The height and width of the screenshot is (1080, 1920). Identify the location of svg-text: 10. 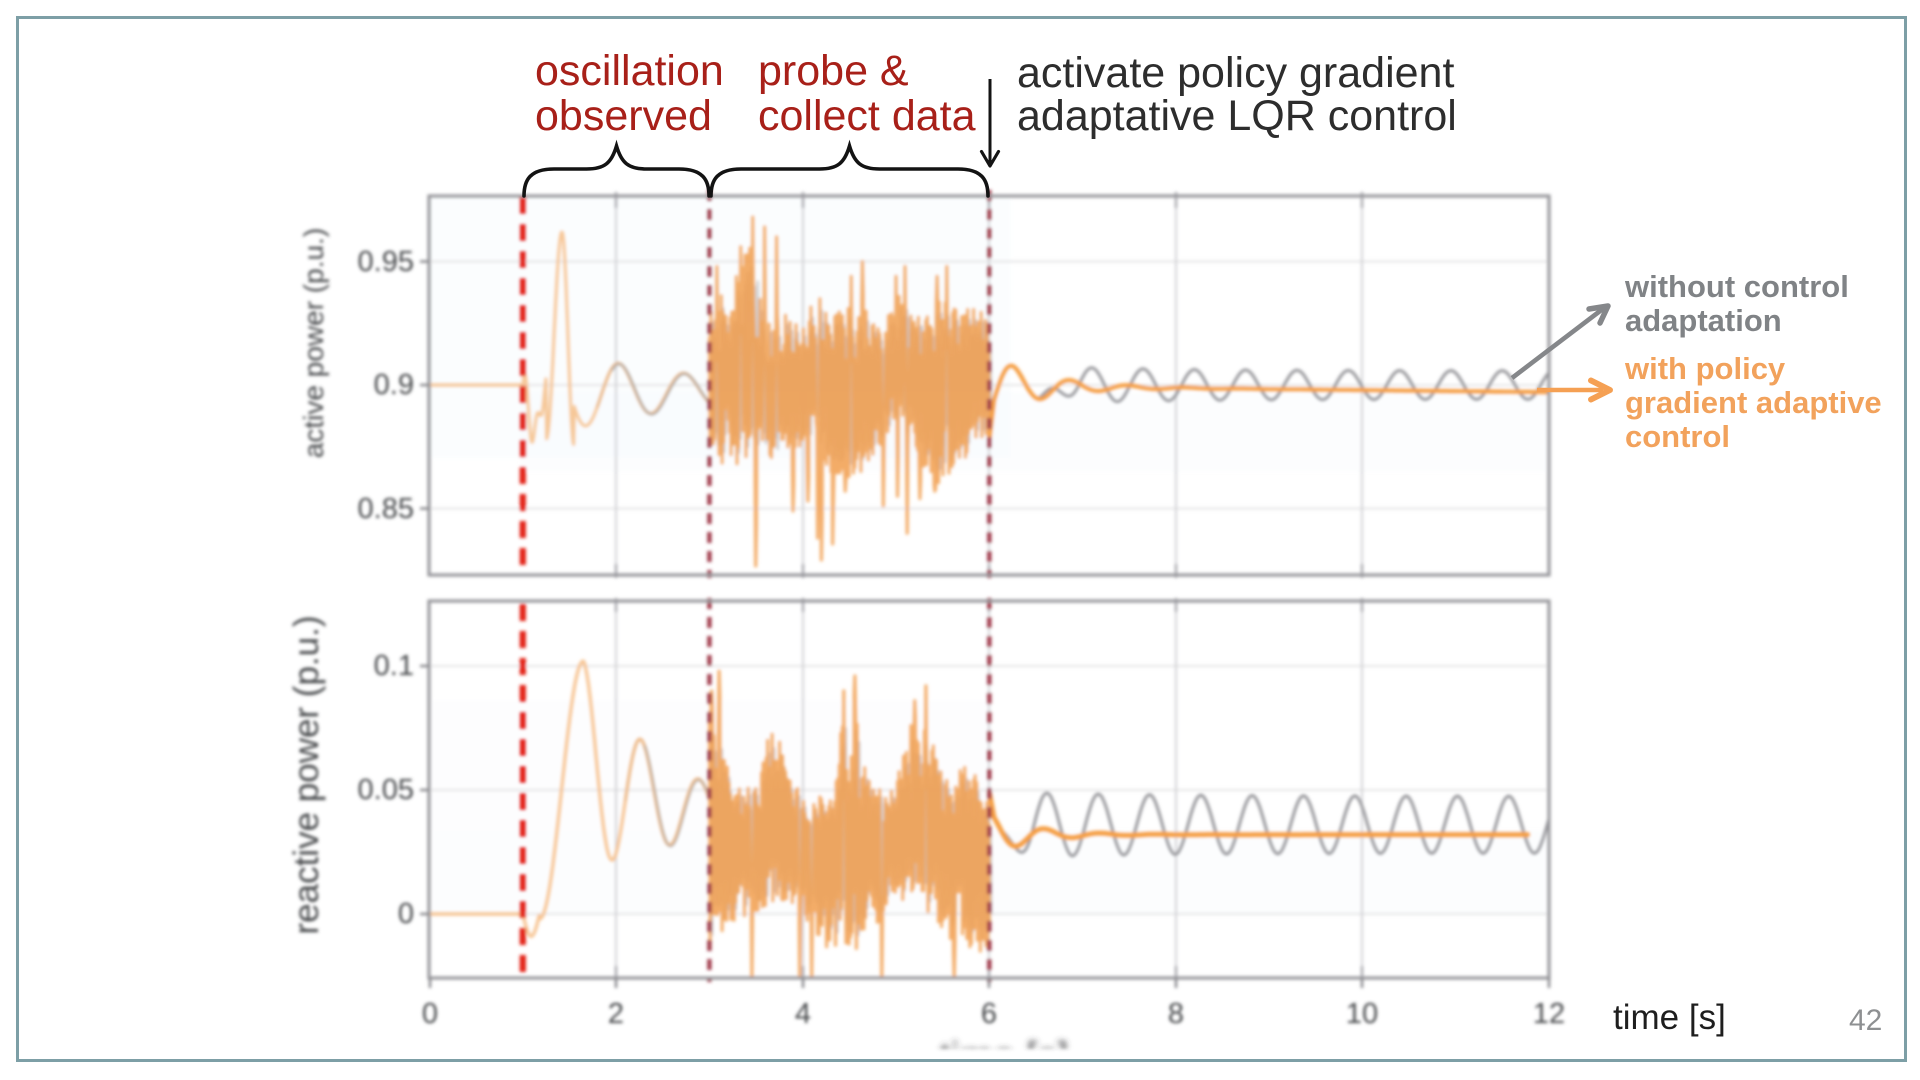
(1362, 1014).